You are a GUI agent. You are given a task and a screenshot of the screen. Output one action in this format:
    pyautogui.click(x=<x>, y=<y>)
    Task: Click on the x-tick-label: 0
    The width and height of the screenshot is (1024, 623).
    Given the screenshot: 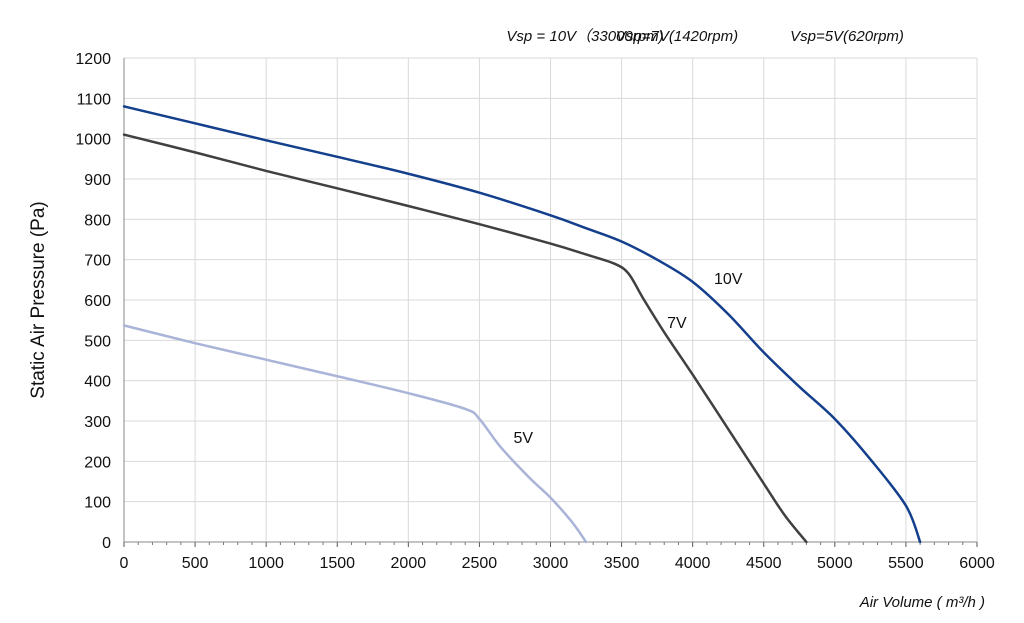 What is the action you would take?
    pyautogui.click(x=124, y=563)
    